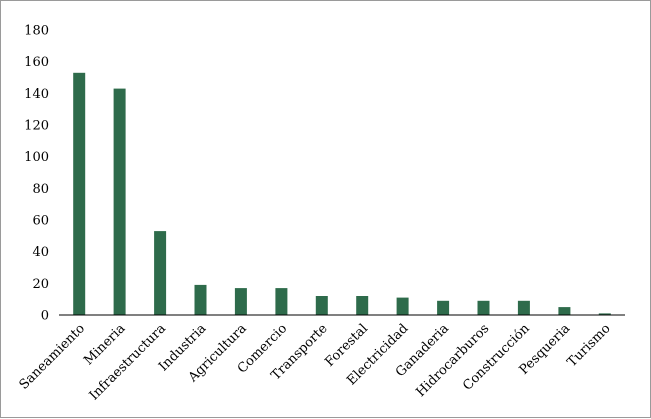  I want to click on y-tick-label: 180, so click(36, 31).